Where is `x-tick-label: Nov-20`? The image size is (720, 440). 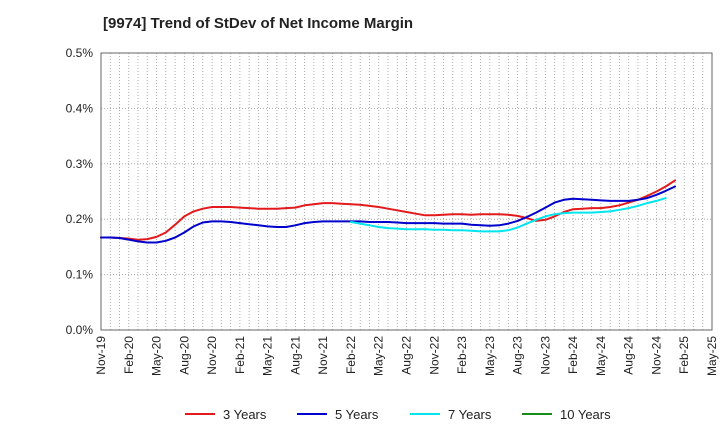 x-tick-label: Nov-20 is located at coordinates (212, 355).